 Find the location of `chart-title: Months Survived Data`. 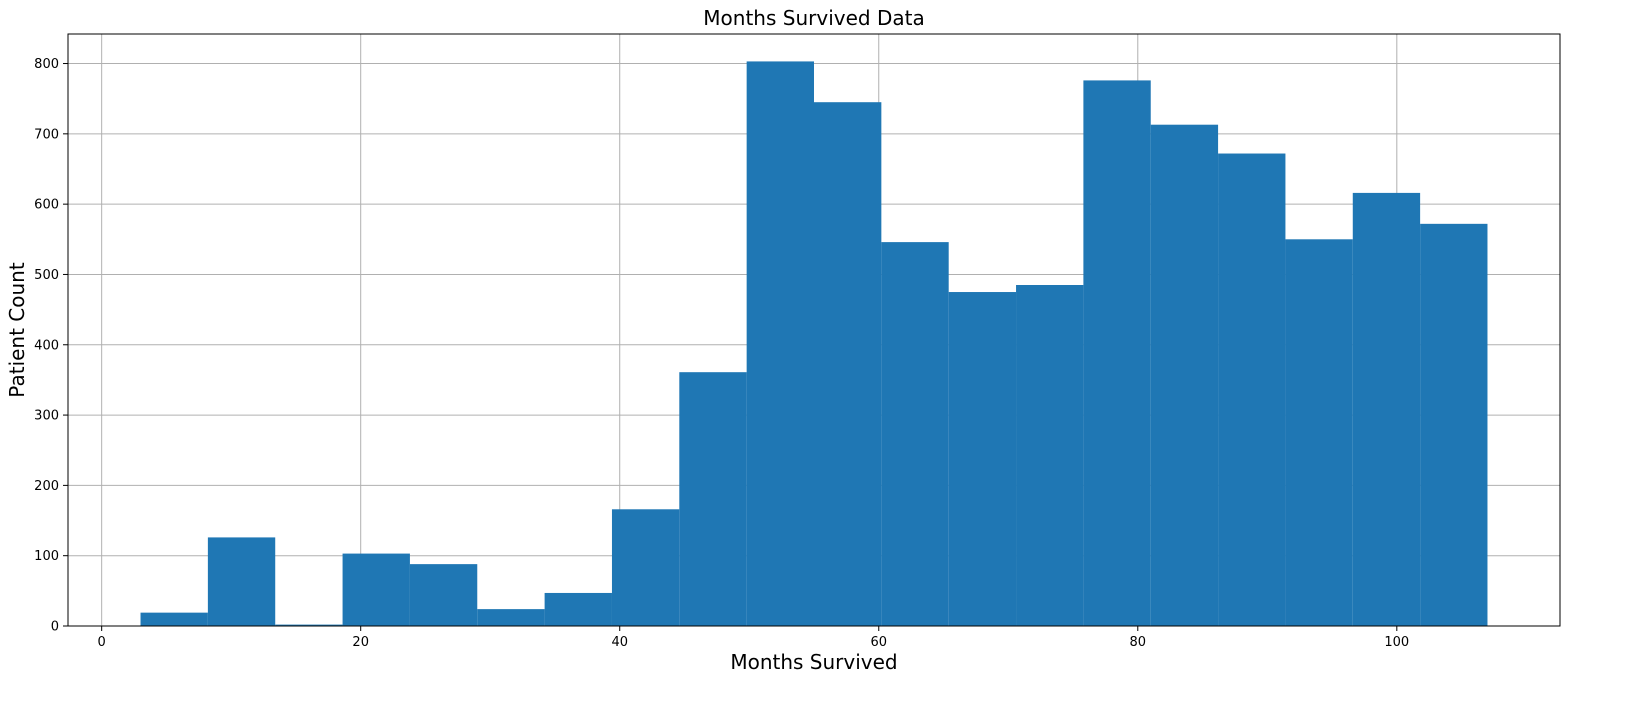

chart-title: Months Survived Data is located at coordinates (813, 18).